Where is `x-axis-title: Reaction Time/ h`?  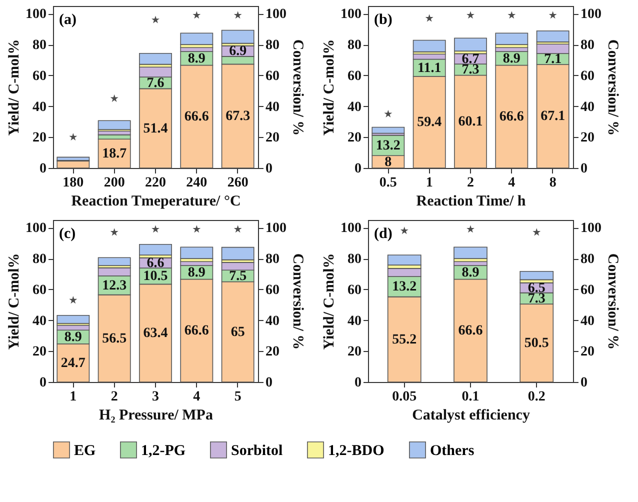 x-axis-title: Reaction Time/ h is located at coordinates (471, 202).